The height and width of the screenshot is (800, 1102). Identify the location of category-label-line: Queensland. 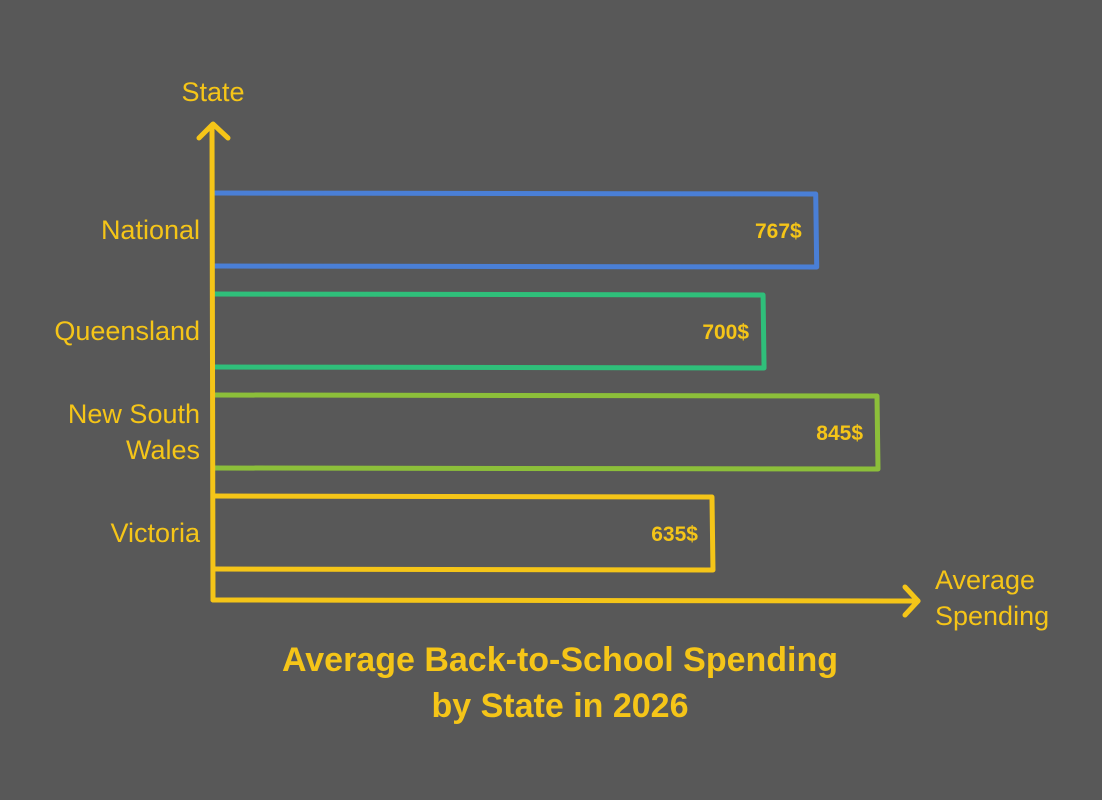
(127, 331).